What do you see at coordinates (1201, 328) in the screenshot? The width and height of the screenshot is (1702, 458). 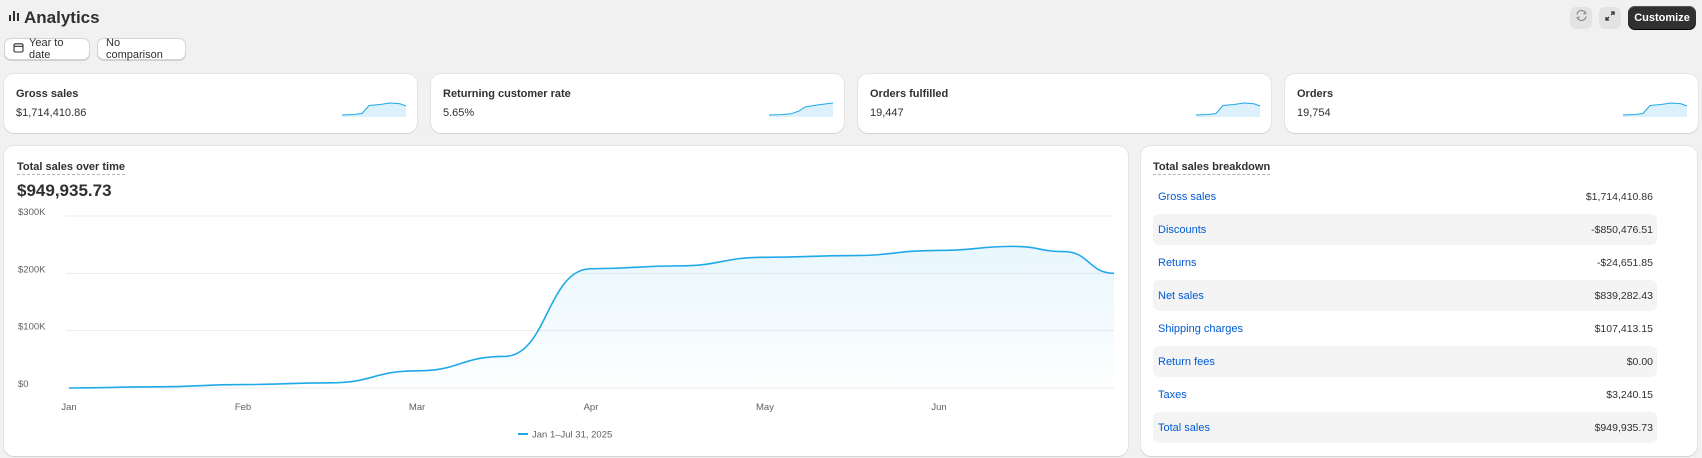 I see `breakdown-link: Shipping charges` at bounding box center [1201, 328].